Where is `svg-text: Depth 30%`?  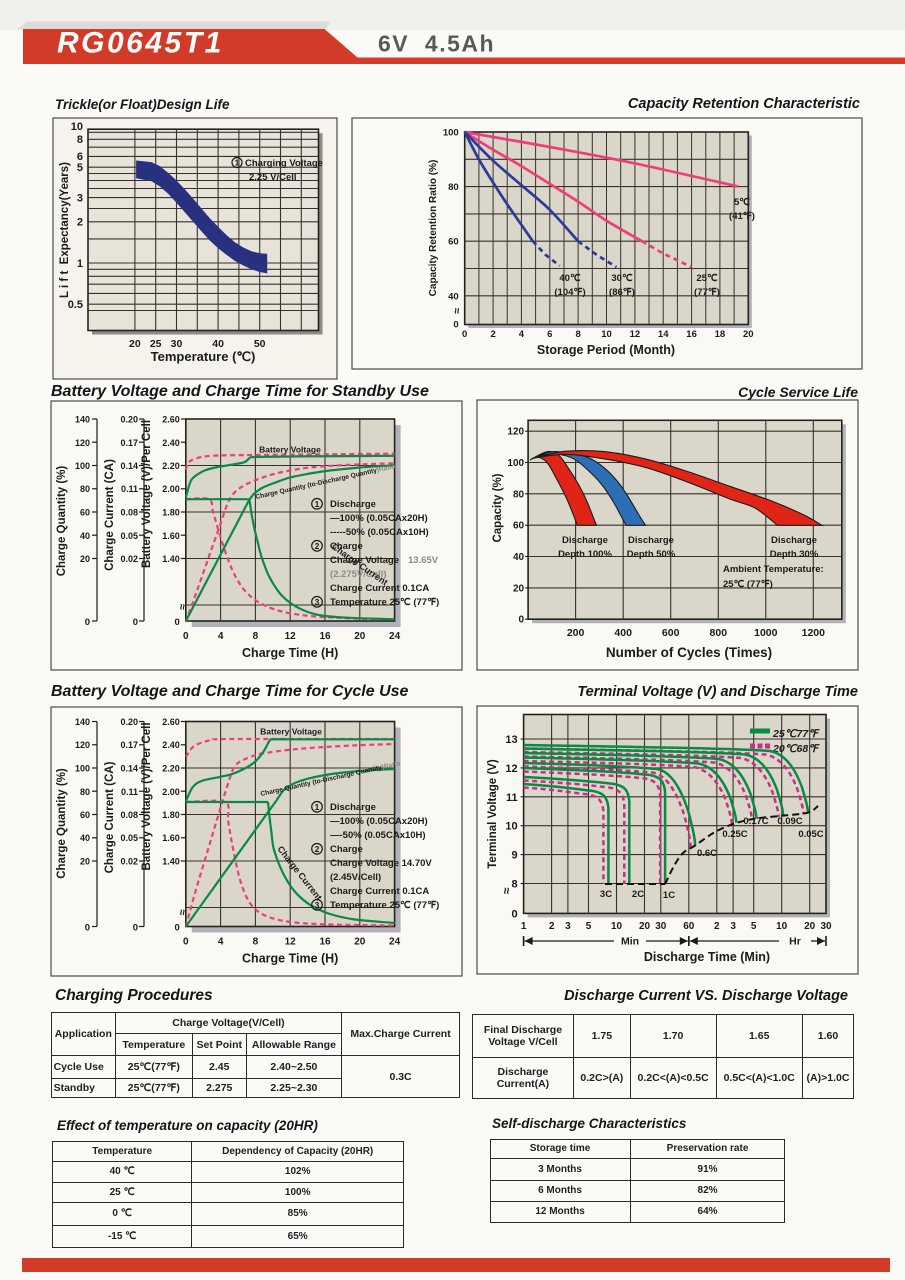
svg-text: Depth 30% is located at coordinates (794, 554).